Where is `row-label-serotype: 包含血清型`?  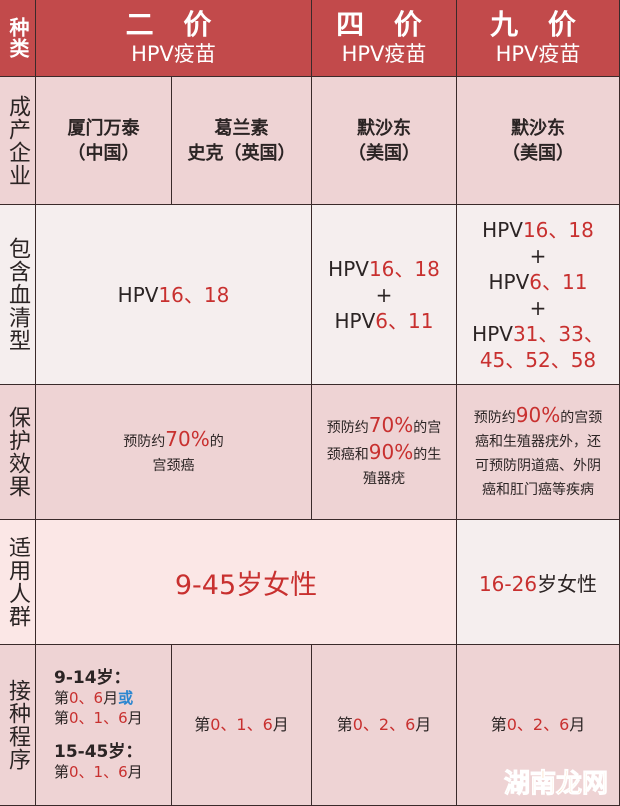 row-label-serotype: 包含血清型 is located at coordinates (18, 295).